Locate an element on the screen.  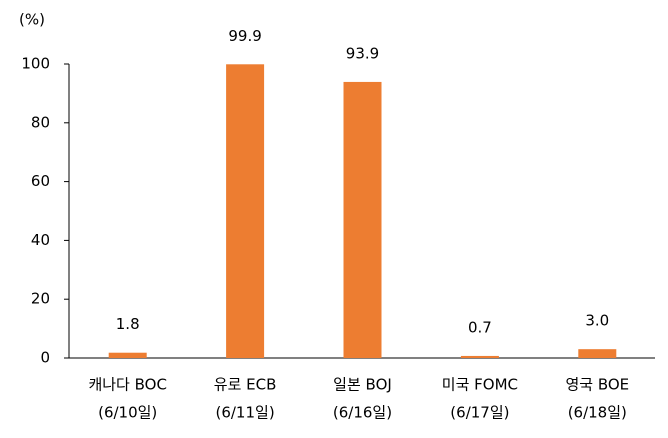
y-tick-label: 40 is located at coordinates (40, 240).